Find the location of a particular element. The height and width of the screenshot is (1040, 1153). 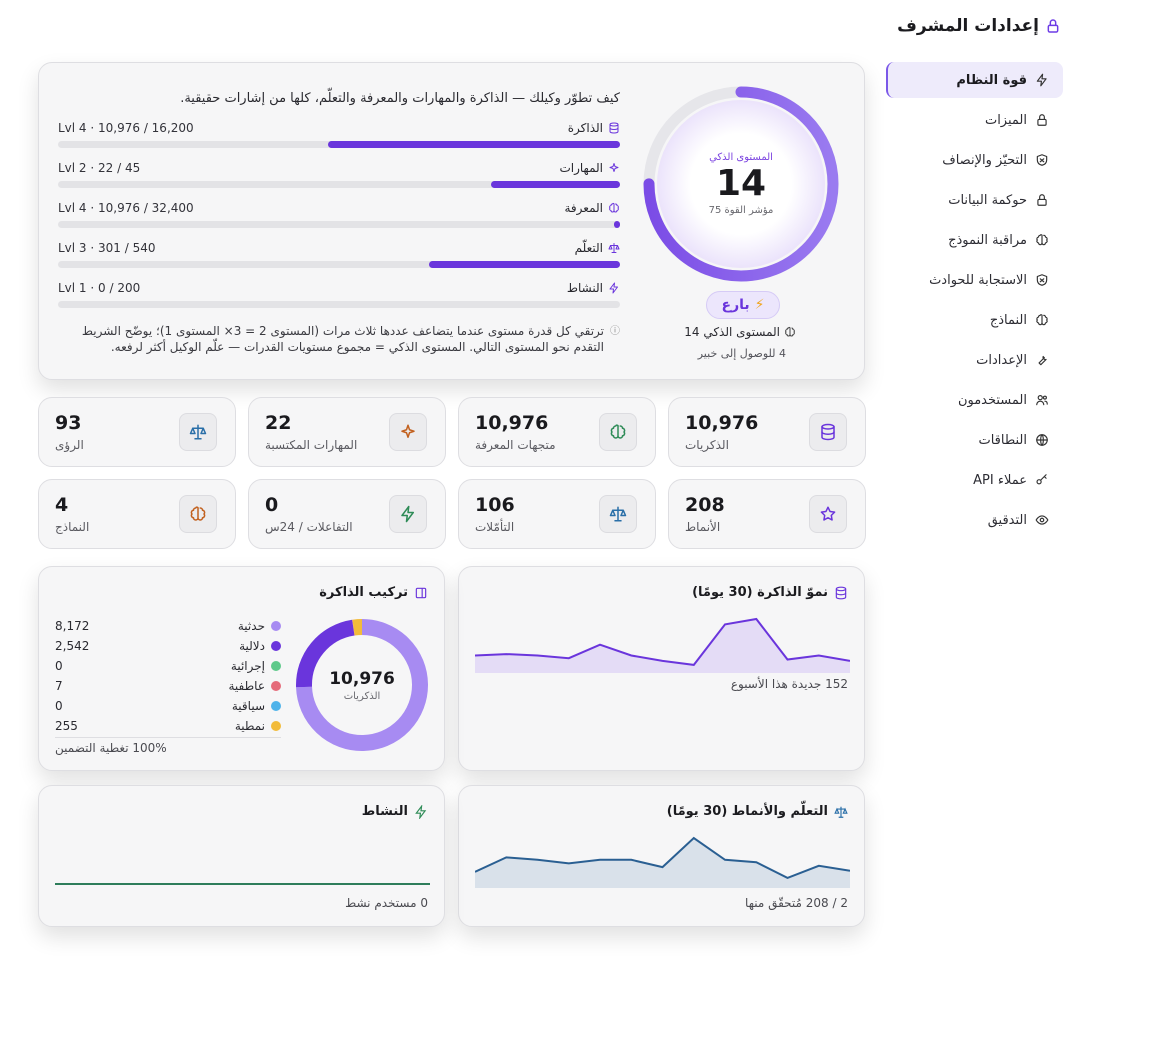

composition-donut: 10,976 الذكريات is located at coordinates (362, 685).